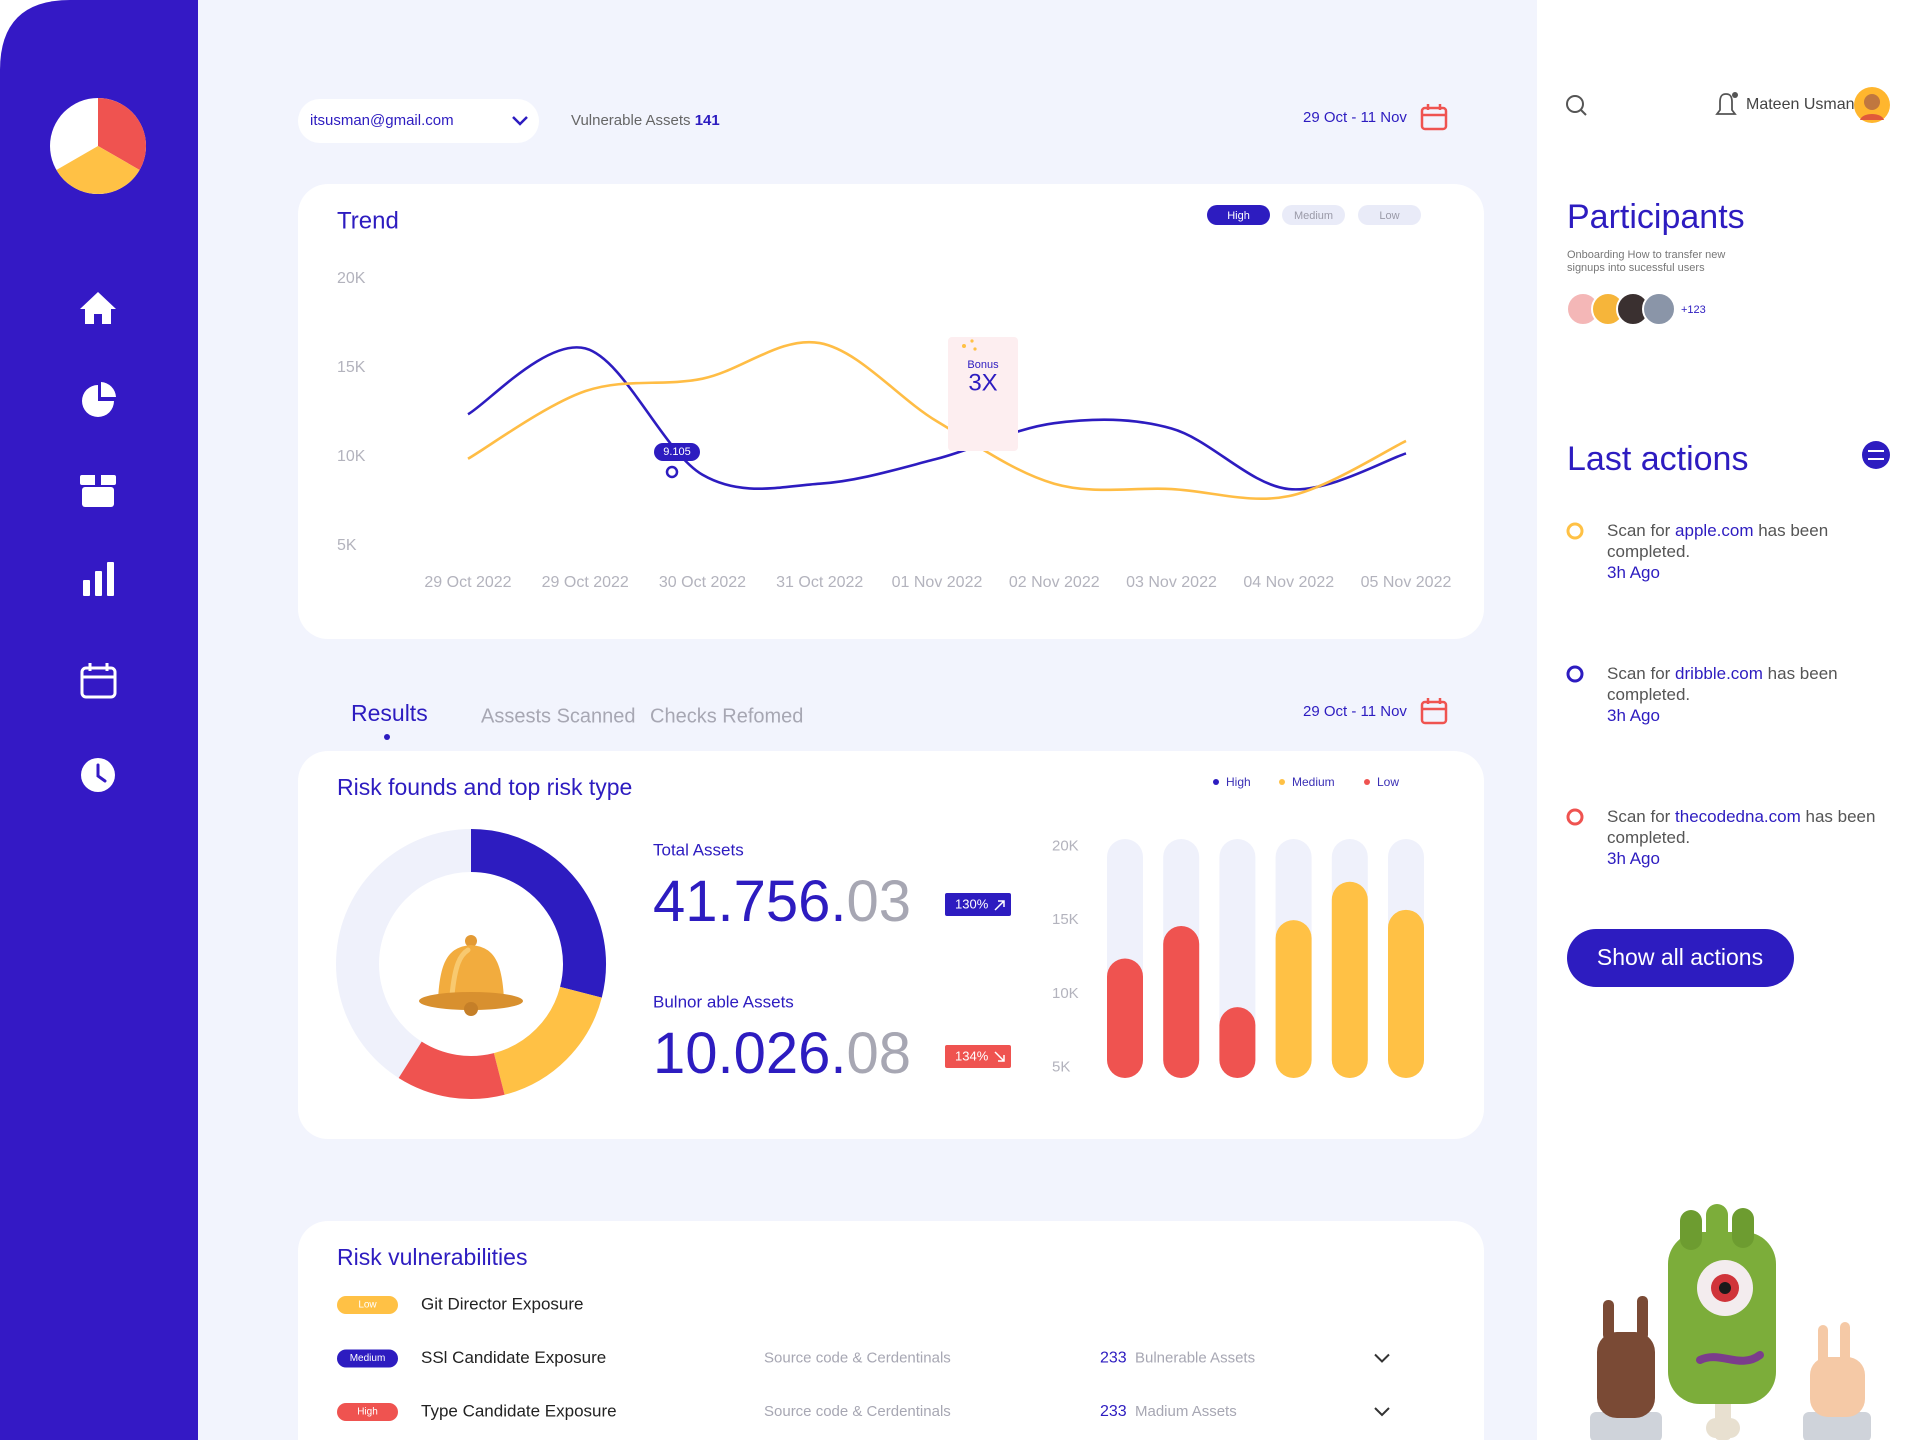 The width and height of the screenshot is (1920, 1440). I want to click on logo, so click(98, 146).